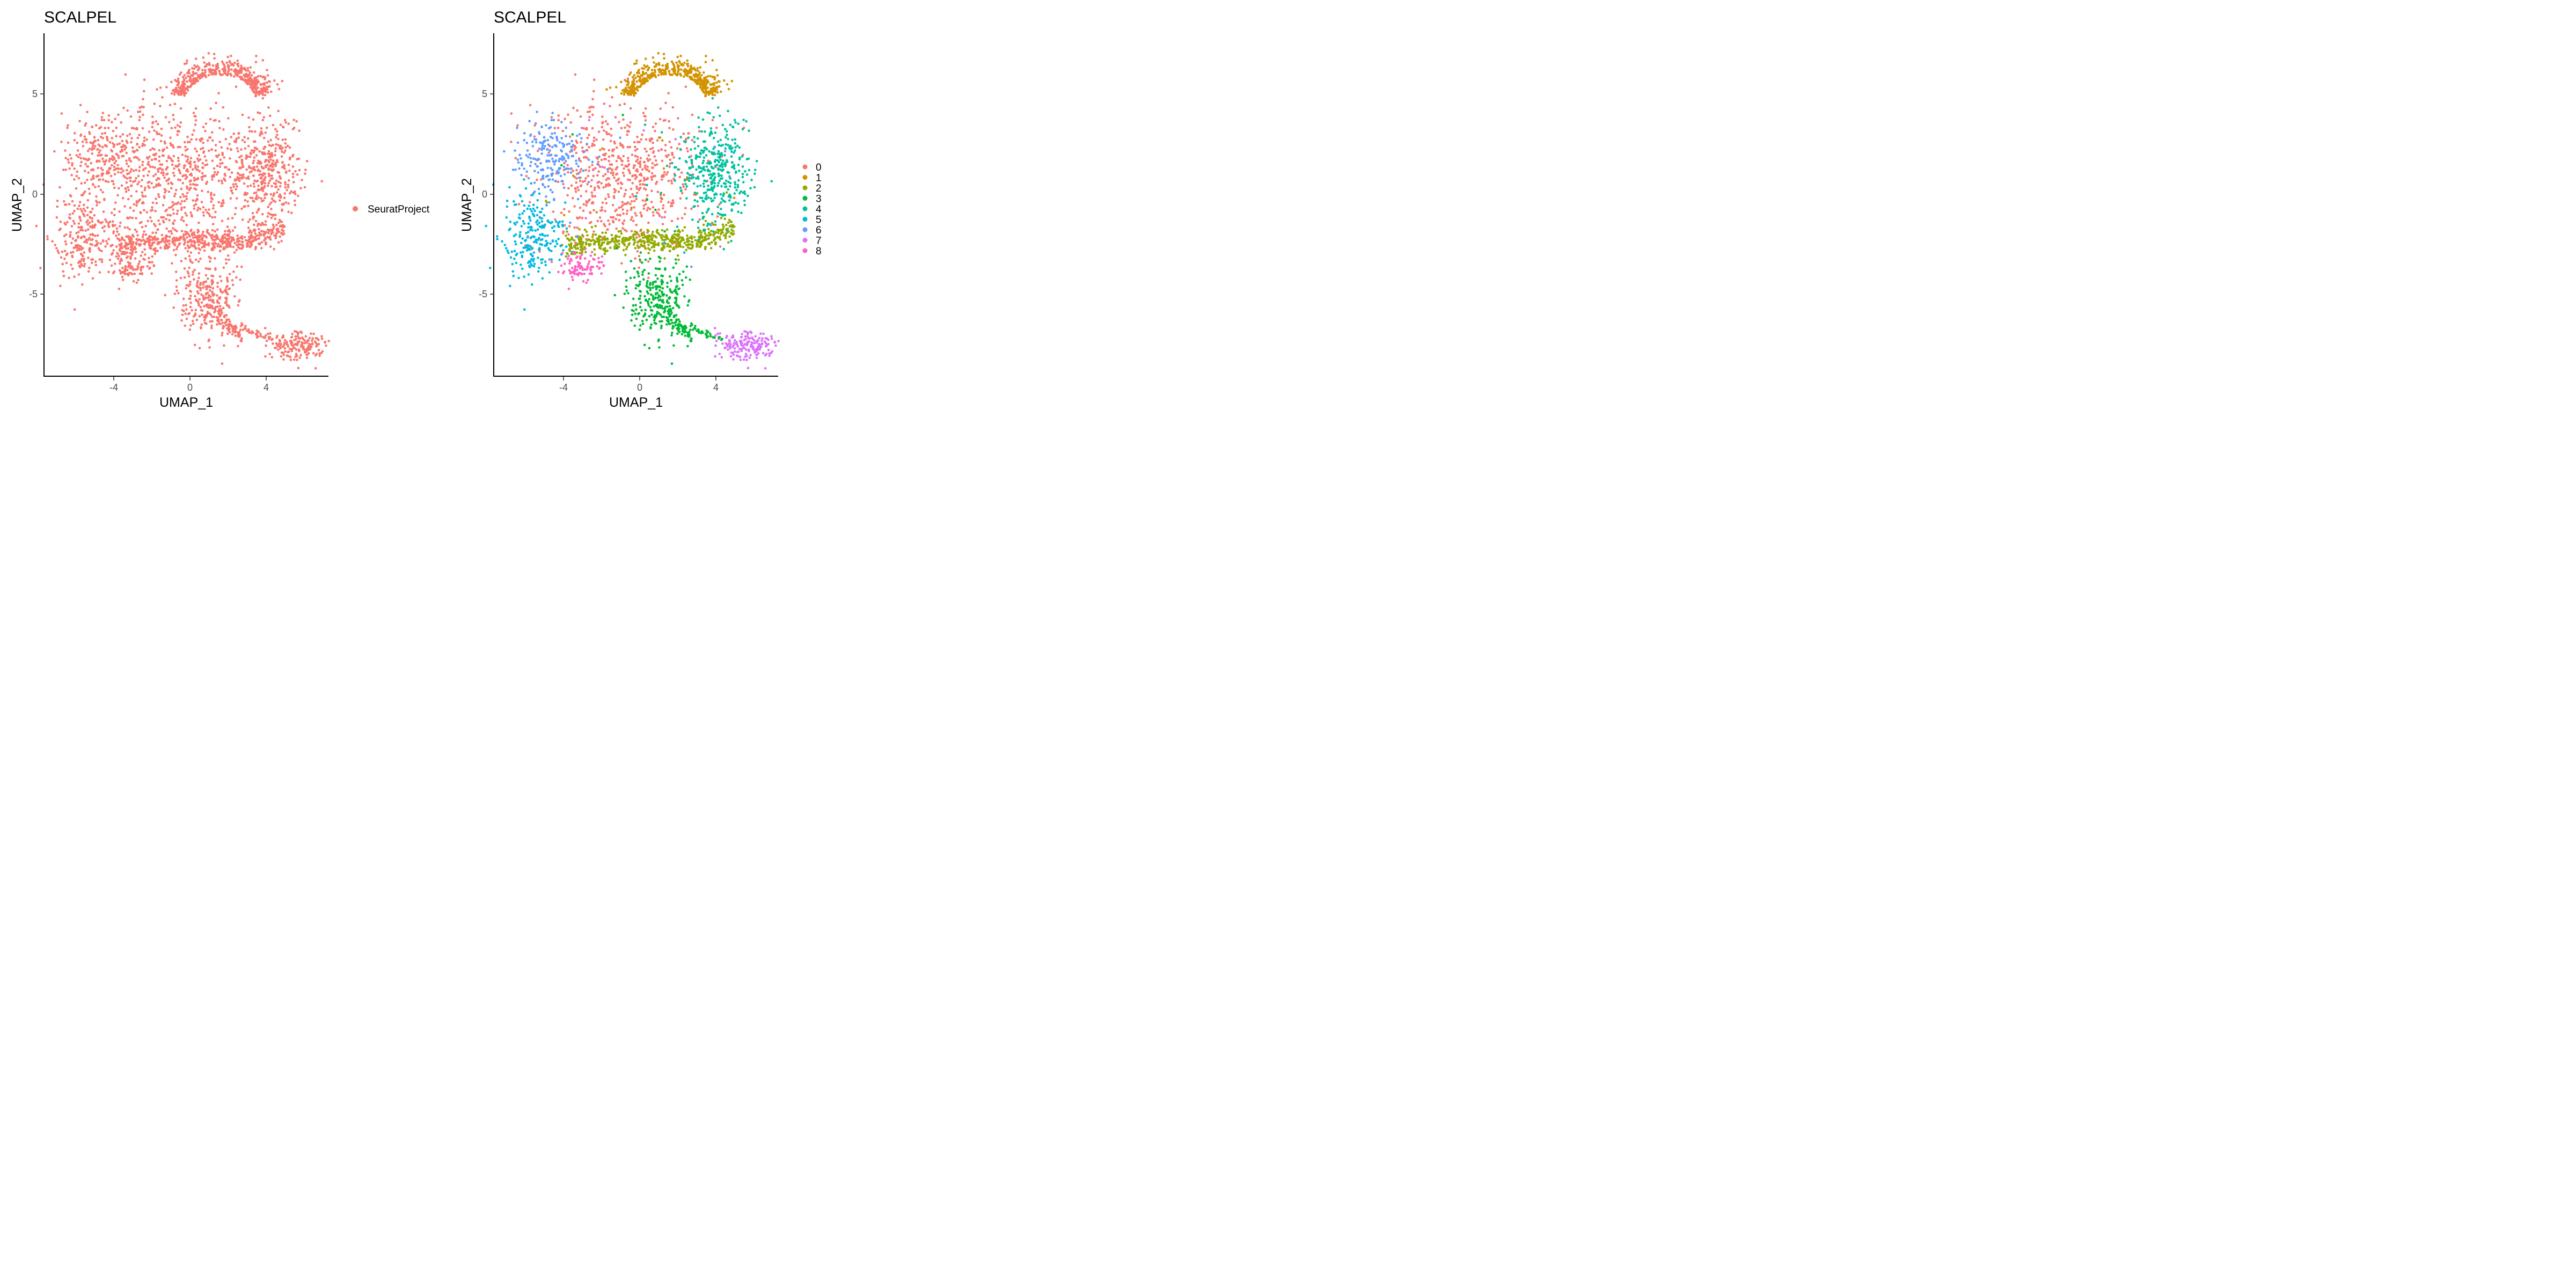 This screenshot has width=2576, height=1288. Describe the element at coordinates (35, 94) in the screenshot. I see `panel-1-y-tick-label: 5` at that location.